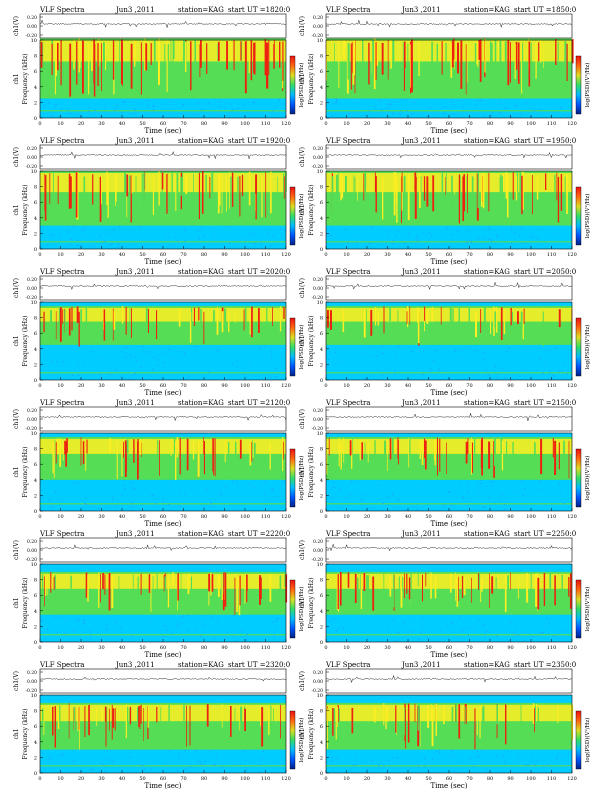  Describe the element at coordinates (531, 255) in the screenshot. I see `time-tick-label: 100` at that location.